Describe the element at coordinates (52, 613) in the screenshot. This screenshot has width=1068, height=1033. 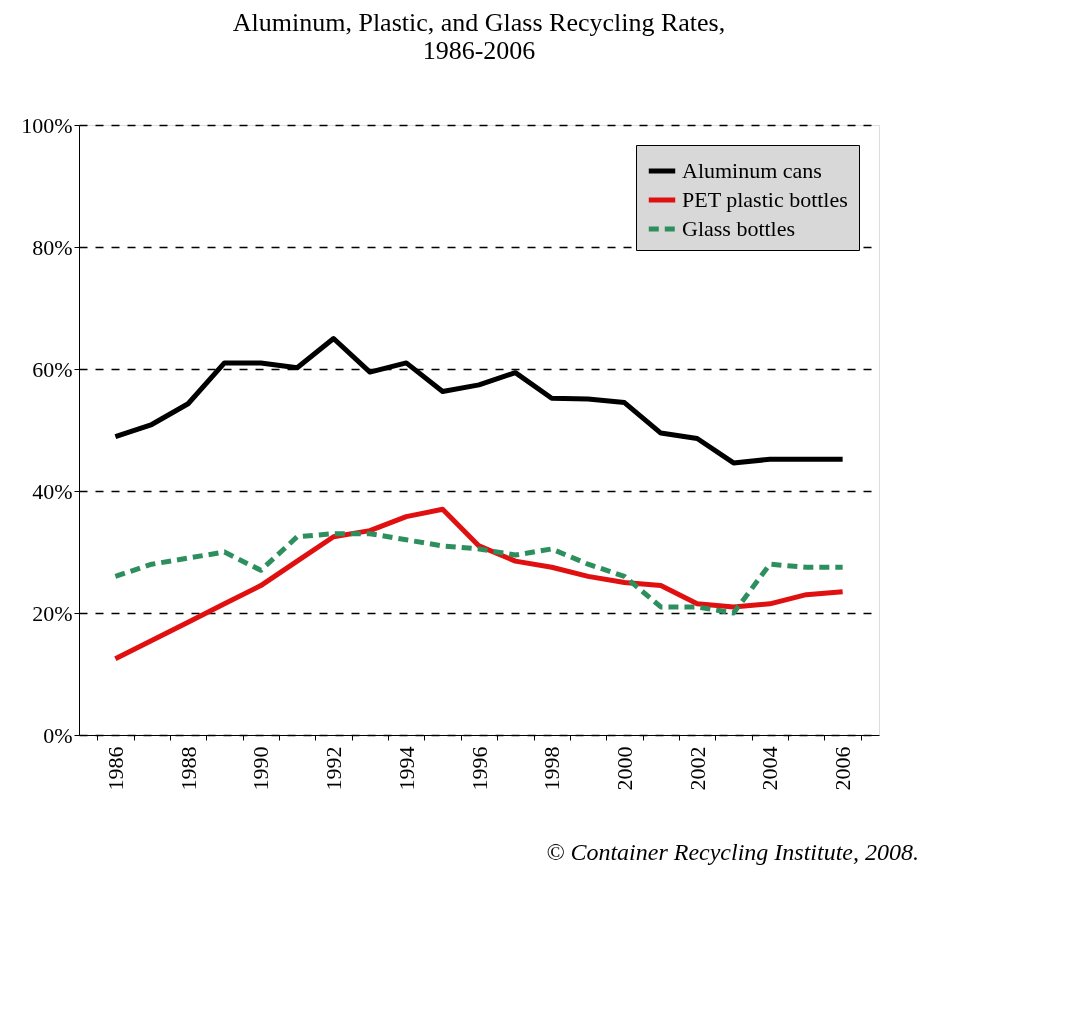
I see `y-tick-label: 20%` at that location.